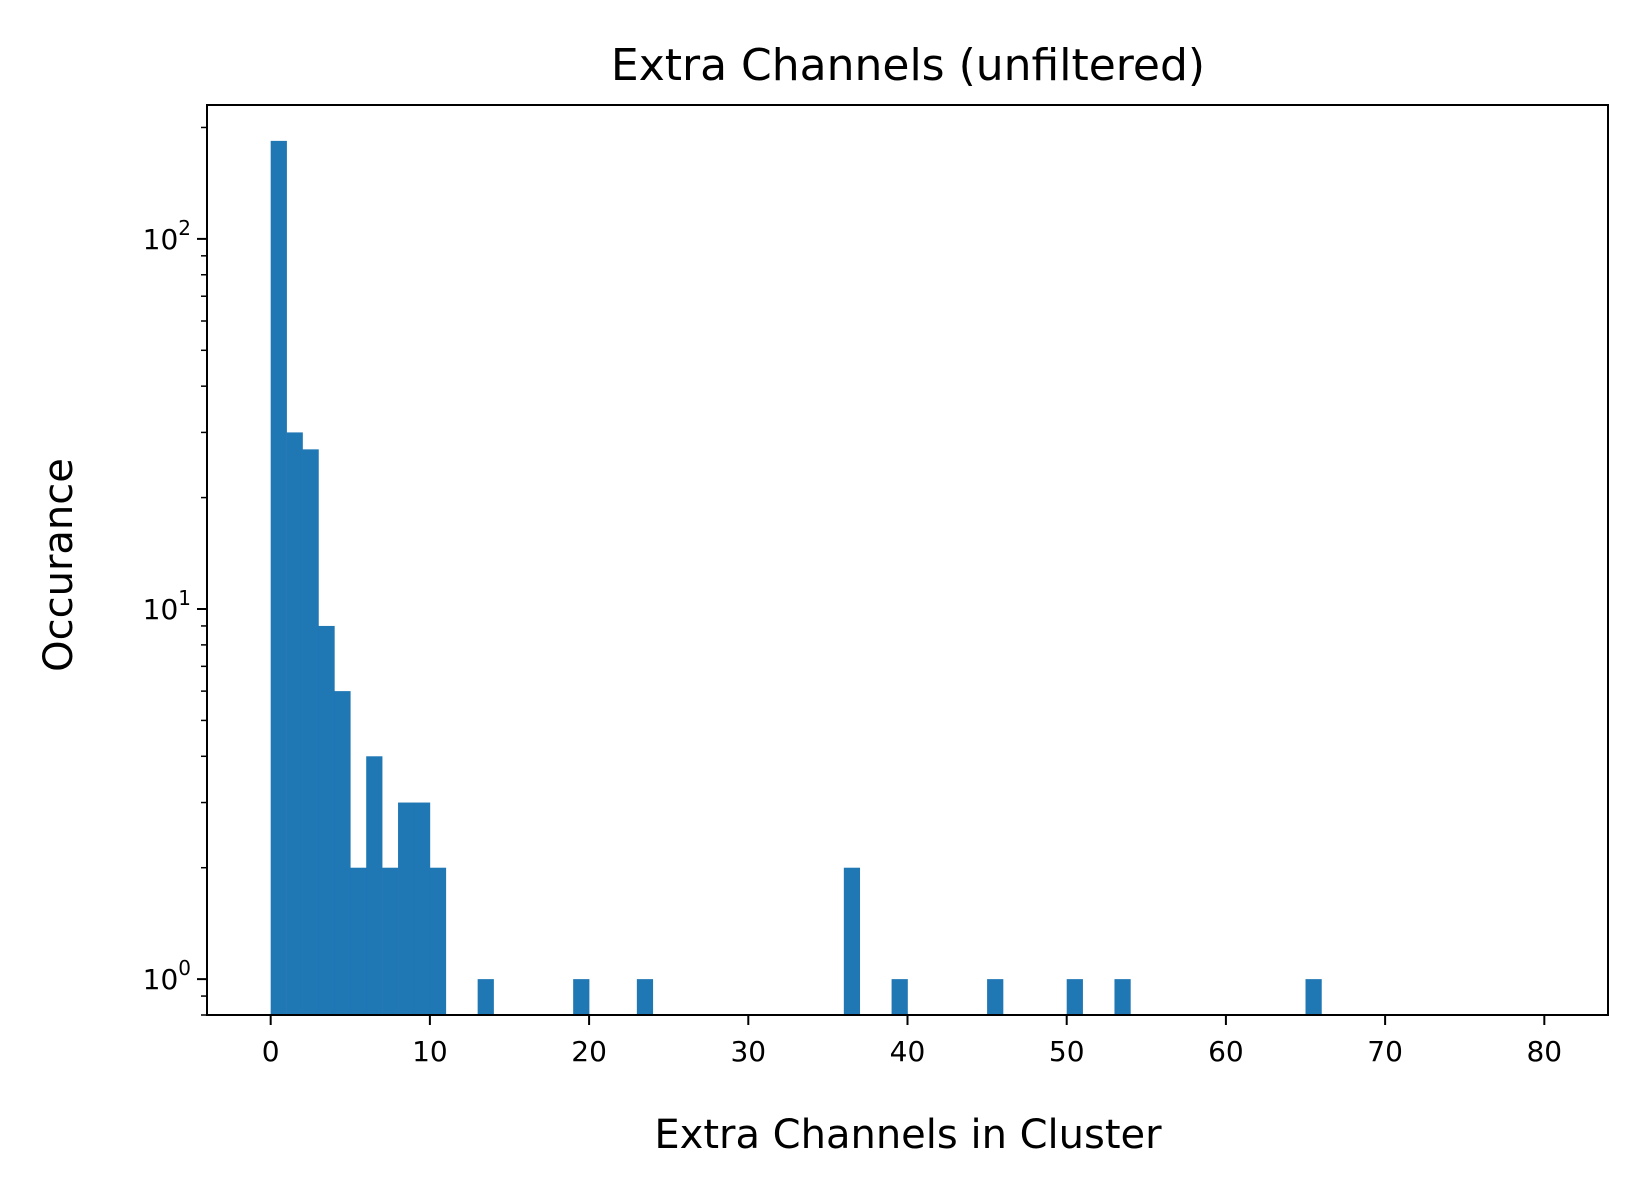 The width and height of the screenshot is (1629, 1183). I want to click on x-tick-label: 40, so click(908, 1051).